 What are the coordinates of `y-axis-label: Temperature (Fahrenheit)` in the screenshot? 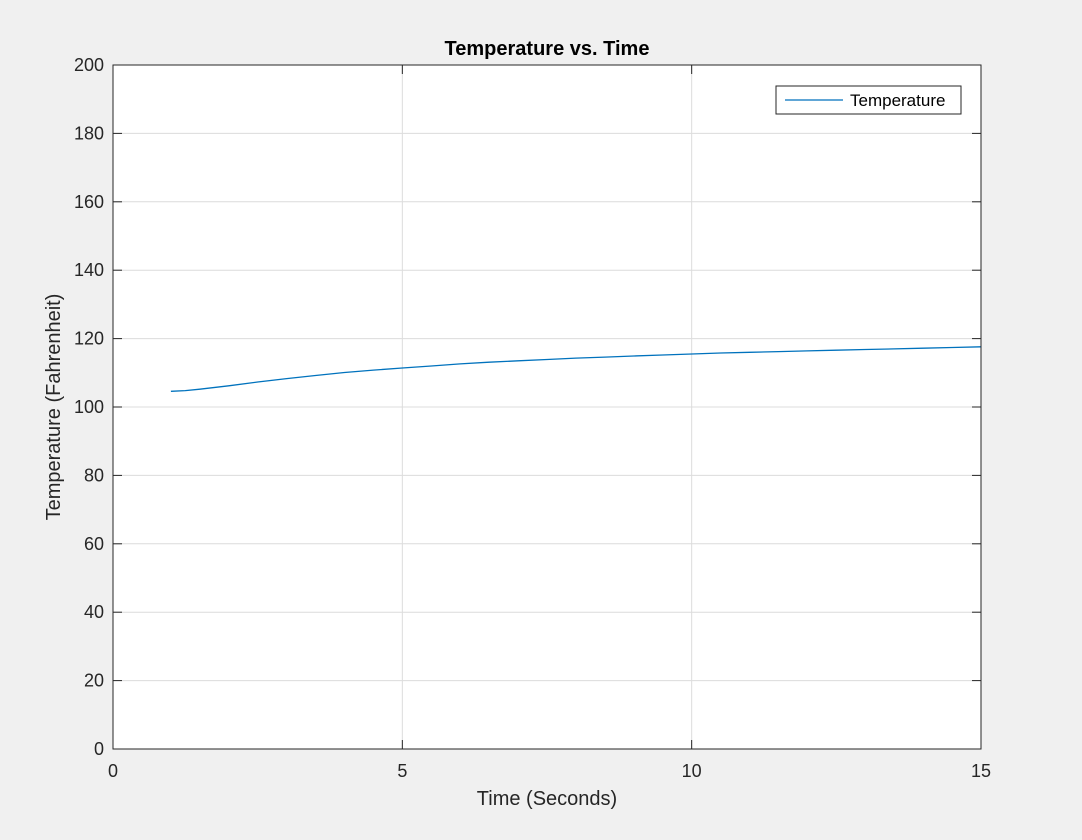 It's located at (54, 407).